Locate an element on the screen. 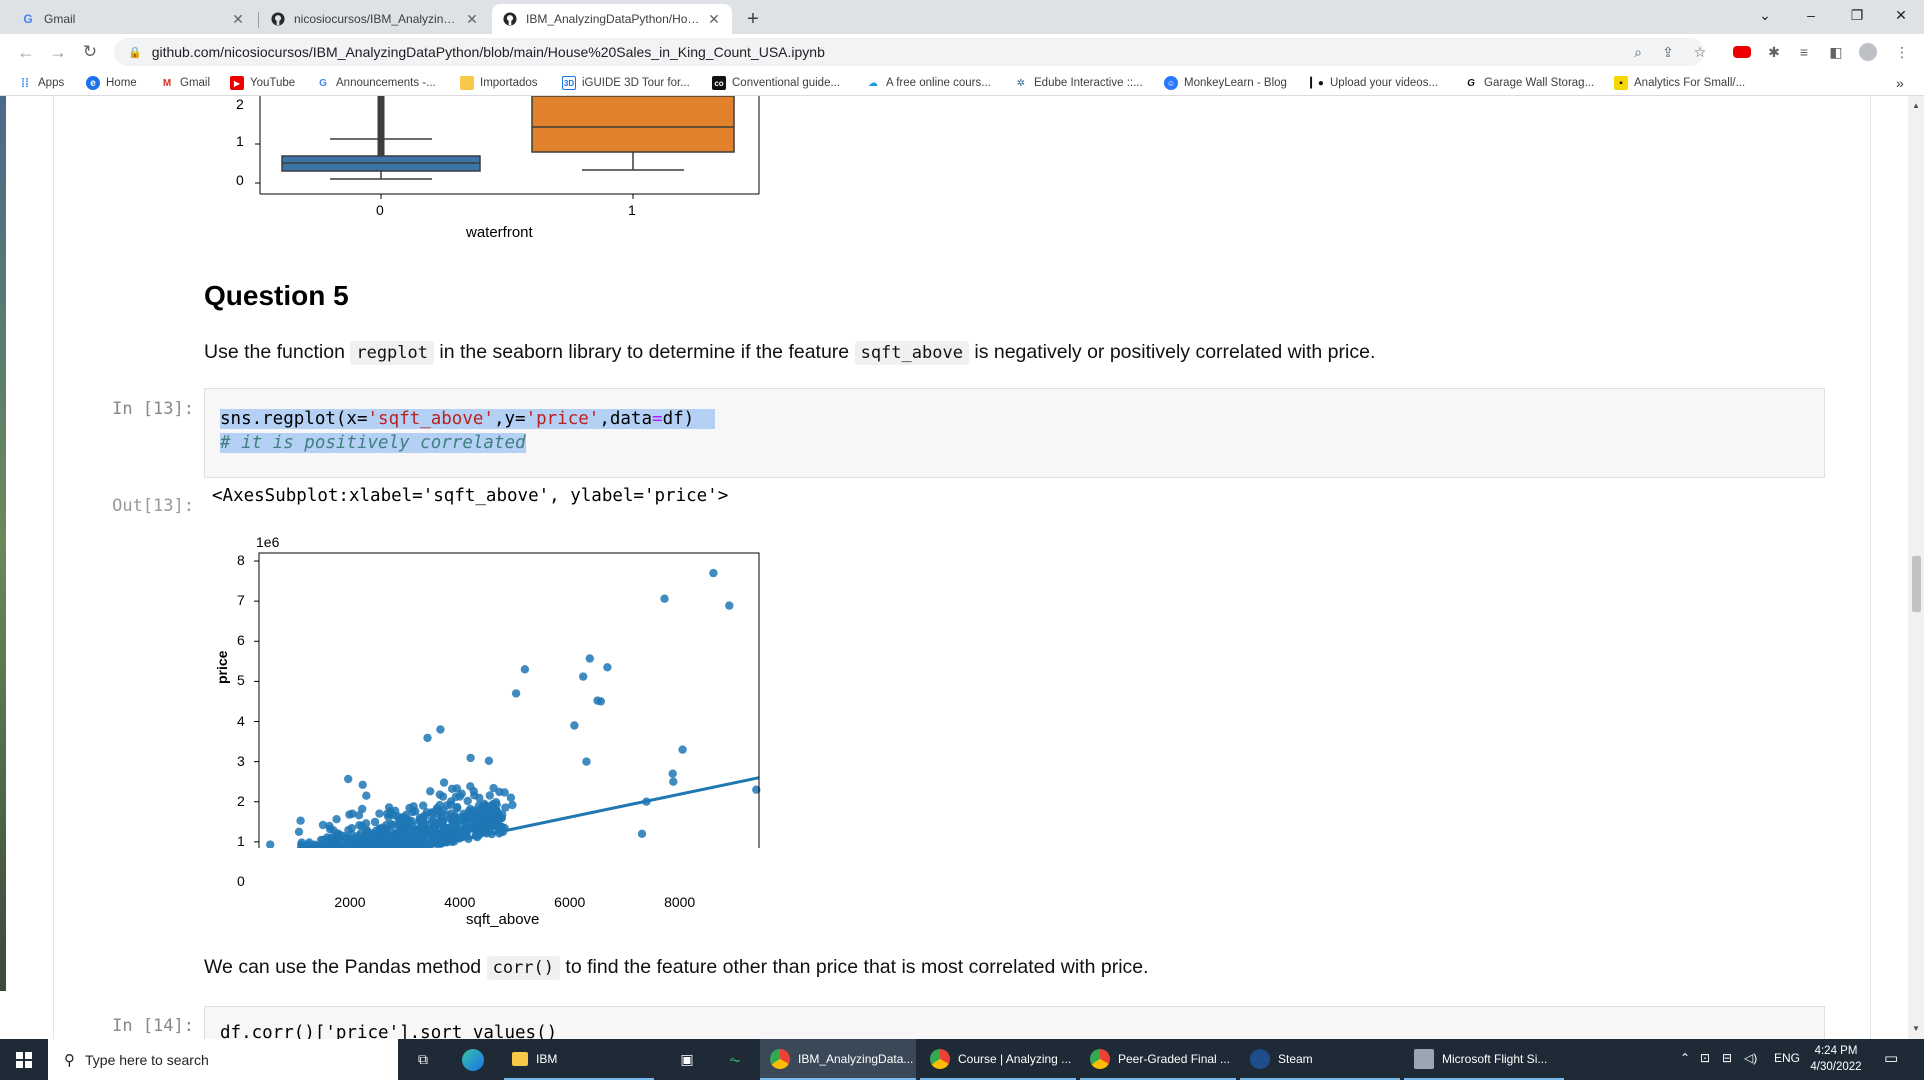 Image resolution: width=1924 pixels, height=1080 pixels. taskbar-label: IBM is located at coordinates (547, 1058).